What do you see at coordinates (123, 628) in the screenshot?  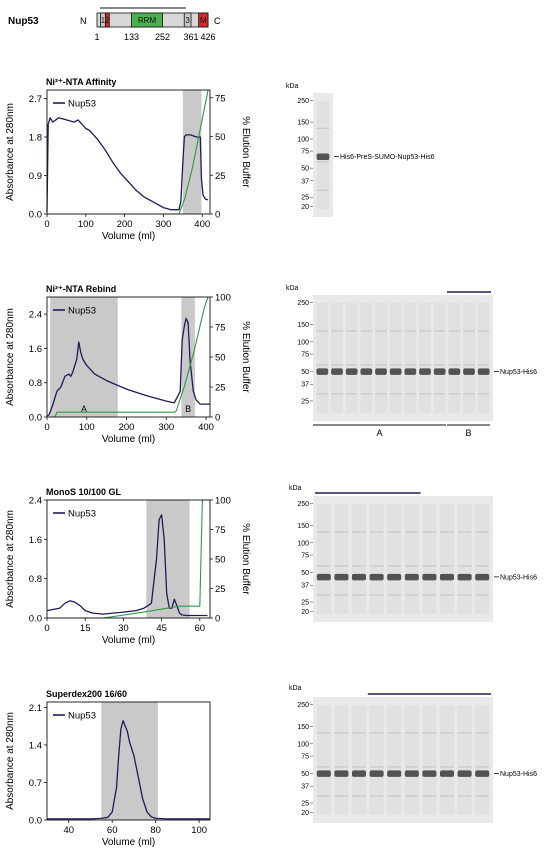 I see `x-tick-label: 30` at bounding box center [123, 628].